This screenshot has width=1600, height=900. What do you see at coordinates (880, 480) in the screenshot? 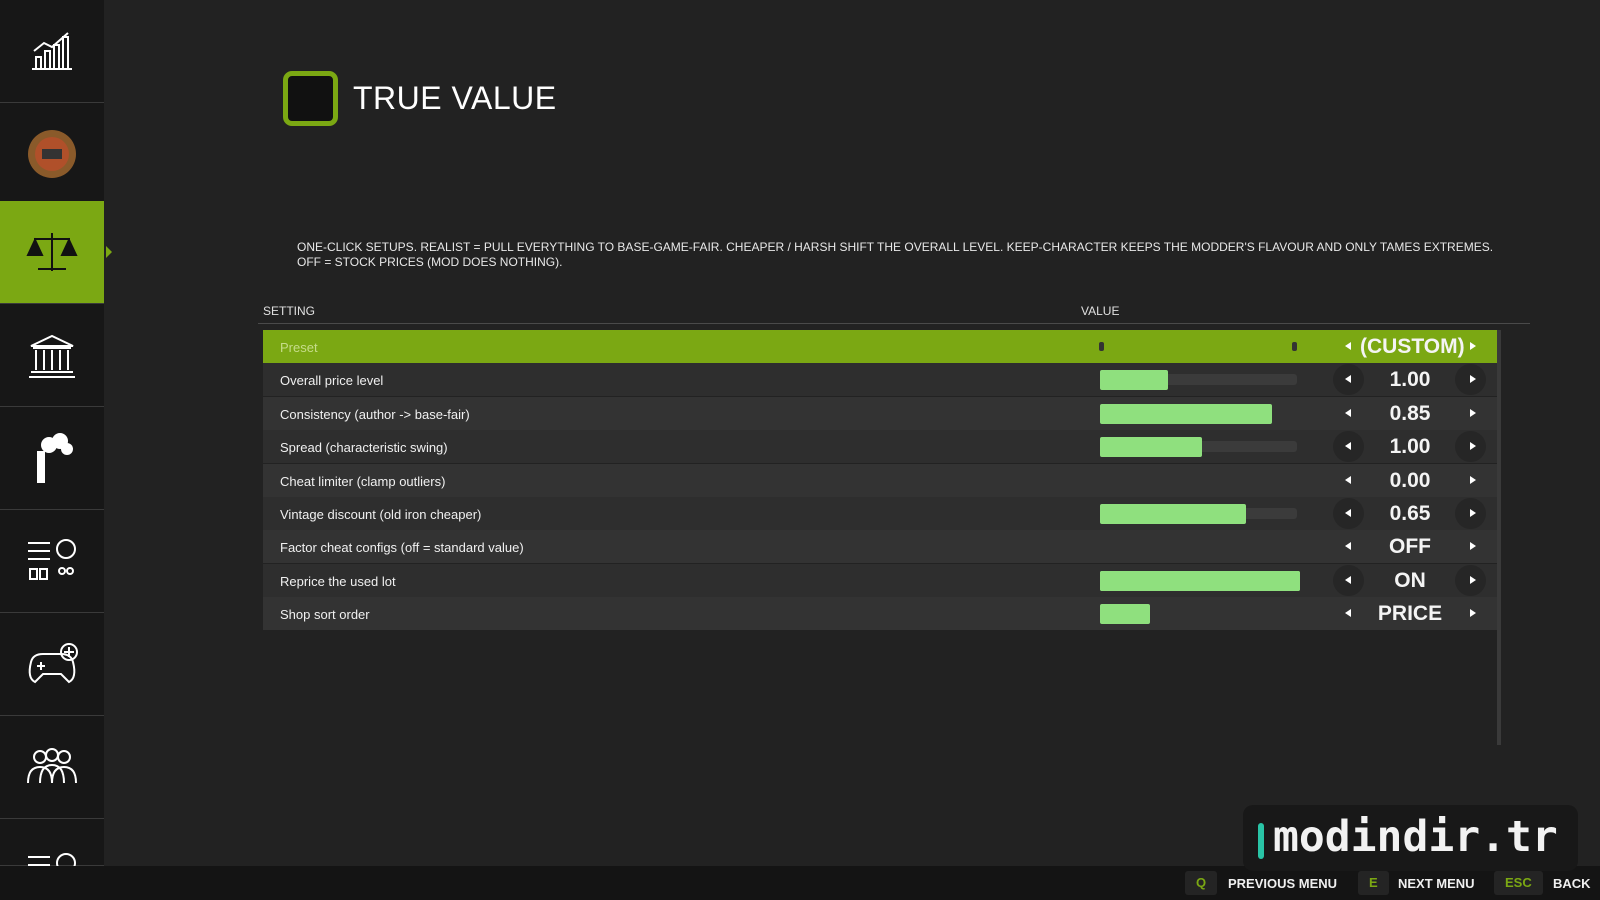
I see `setting-row: Cheat limiter (clamp outliers) 0.00` at bounding box center [880, 480].